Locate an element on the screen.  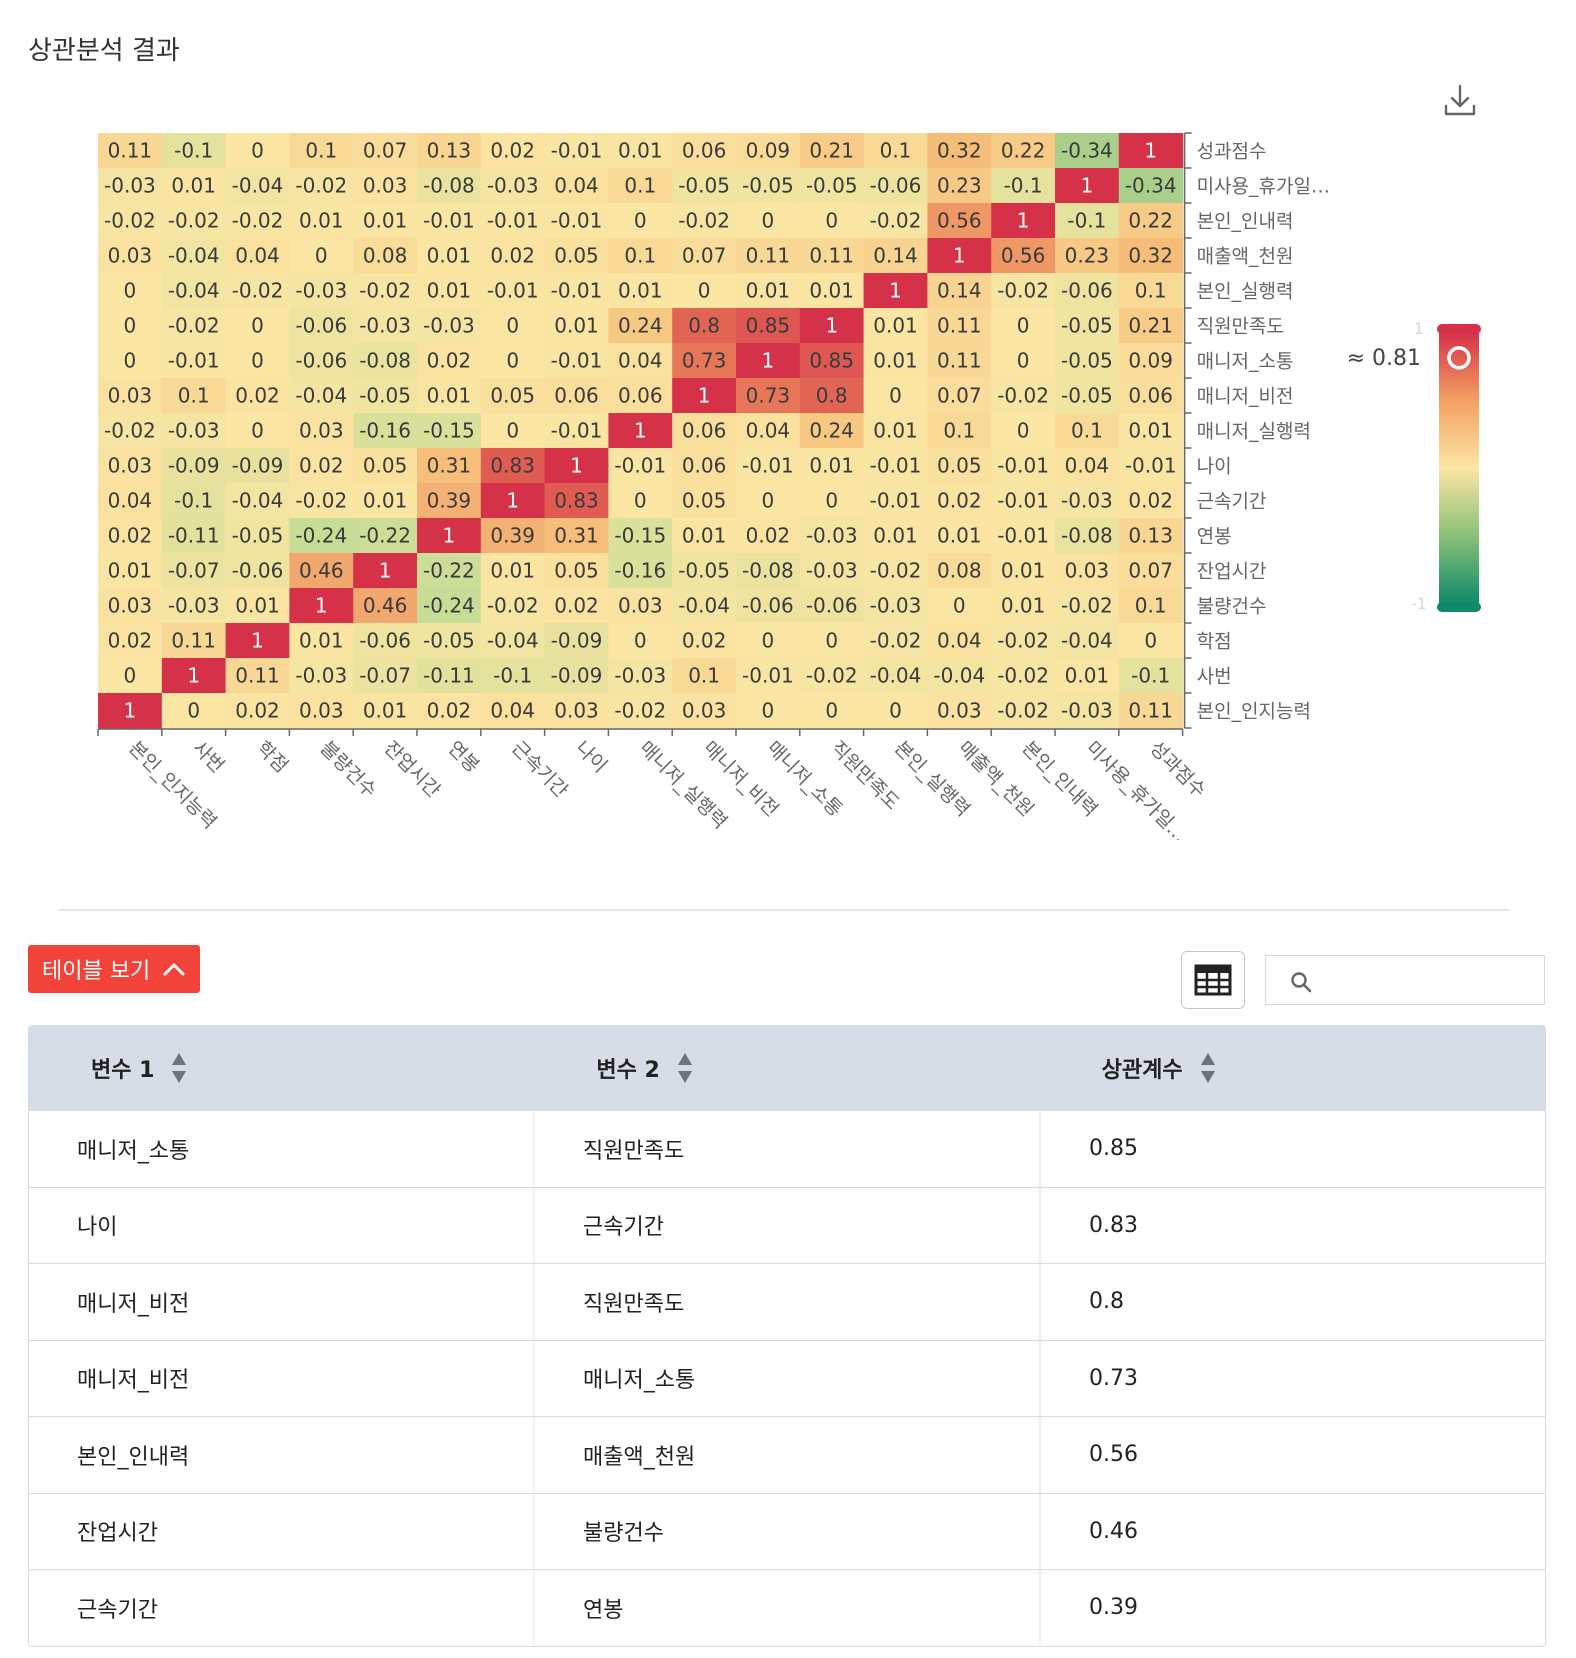
table-row: 나이 근속기간 0.83 is located at coordinates (787, 1224).